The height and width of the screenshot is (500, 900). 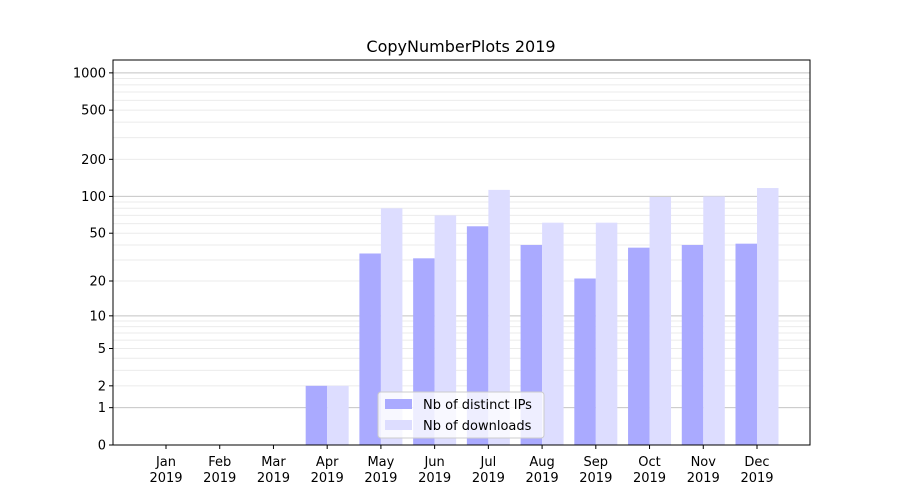 I want to click on x-tick-label: Sep 2019, so click(x=595, y=470).